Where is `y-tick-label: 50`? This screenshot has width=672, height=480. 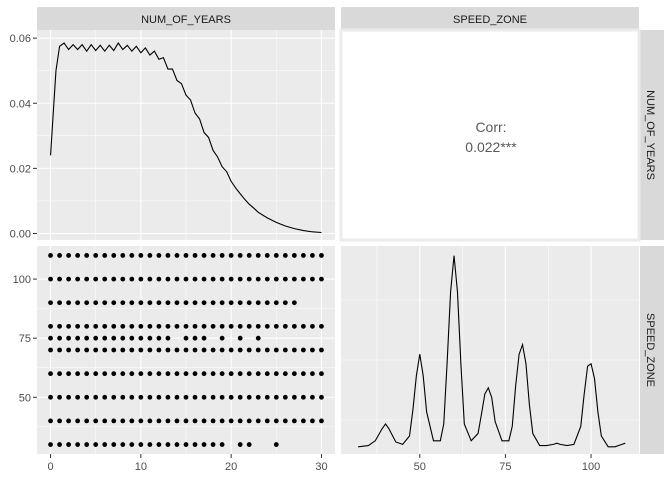
y-tick-label: 50 is located at coordinates (25, 398).